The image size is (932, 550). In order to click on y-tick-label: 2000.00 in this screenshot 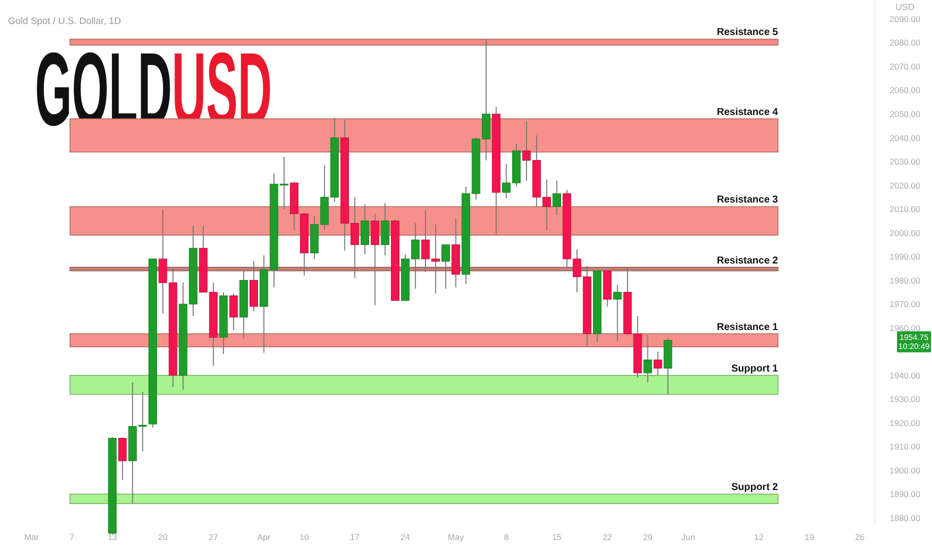, I will do `click(905, 233)`.